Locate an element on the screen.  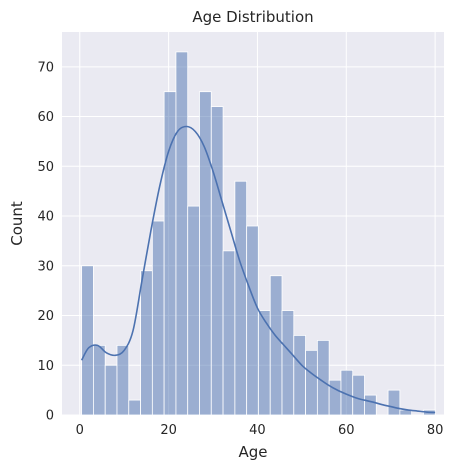
x-tick-label: 40 is located at coordinates (257, 430).